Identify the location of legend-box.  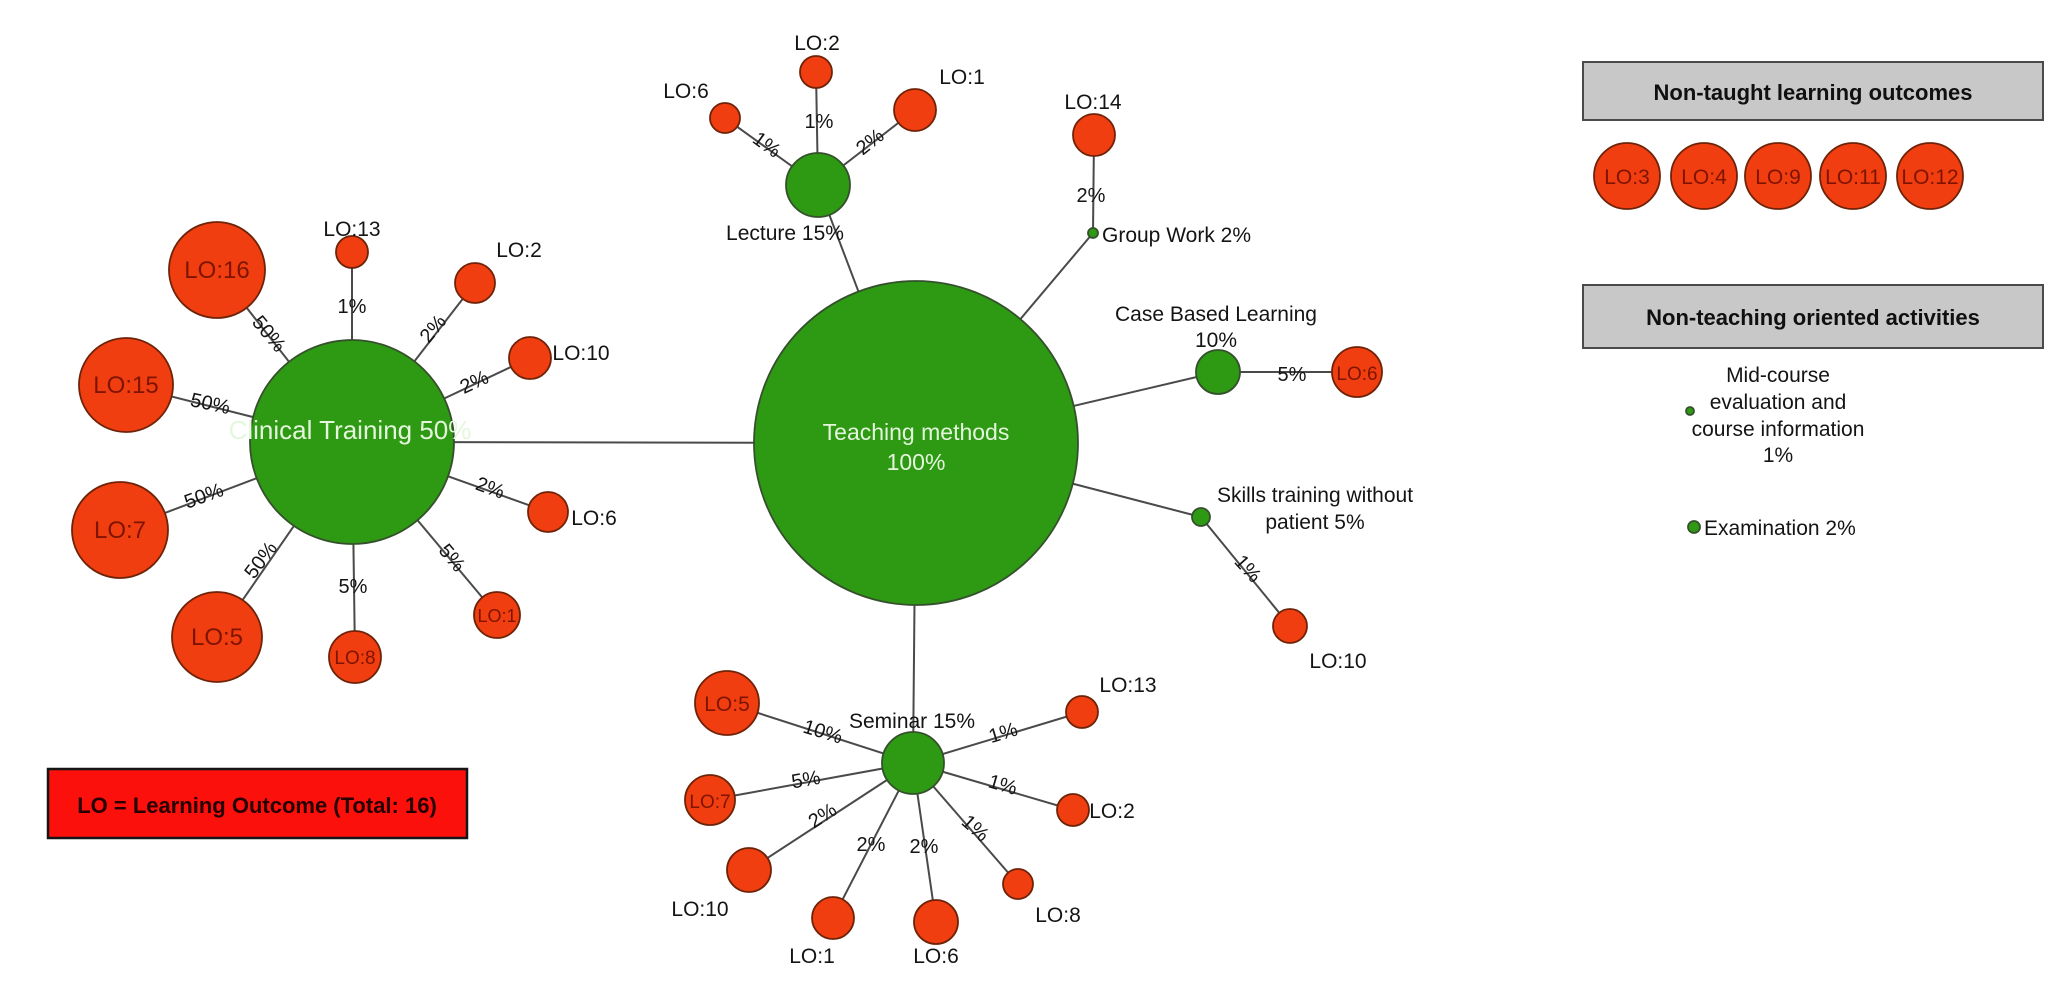
(257, 803).